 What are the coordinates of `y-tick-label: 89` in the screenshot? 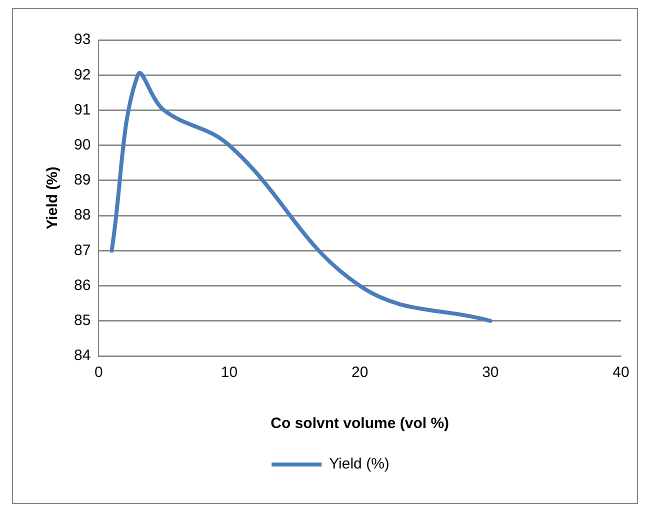 It's located at (82, 180).